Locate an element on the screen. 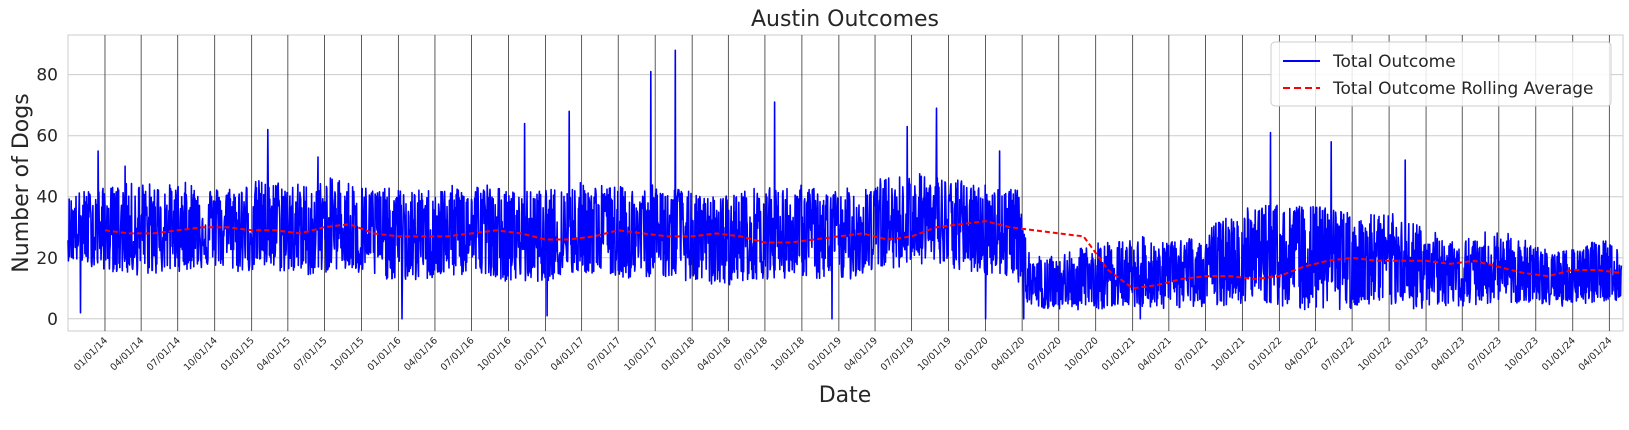 This screenshot has width=1629, height=430. x-tick-label: 07/01/19 is located at coordinates (898, 354).